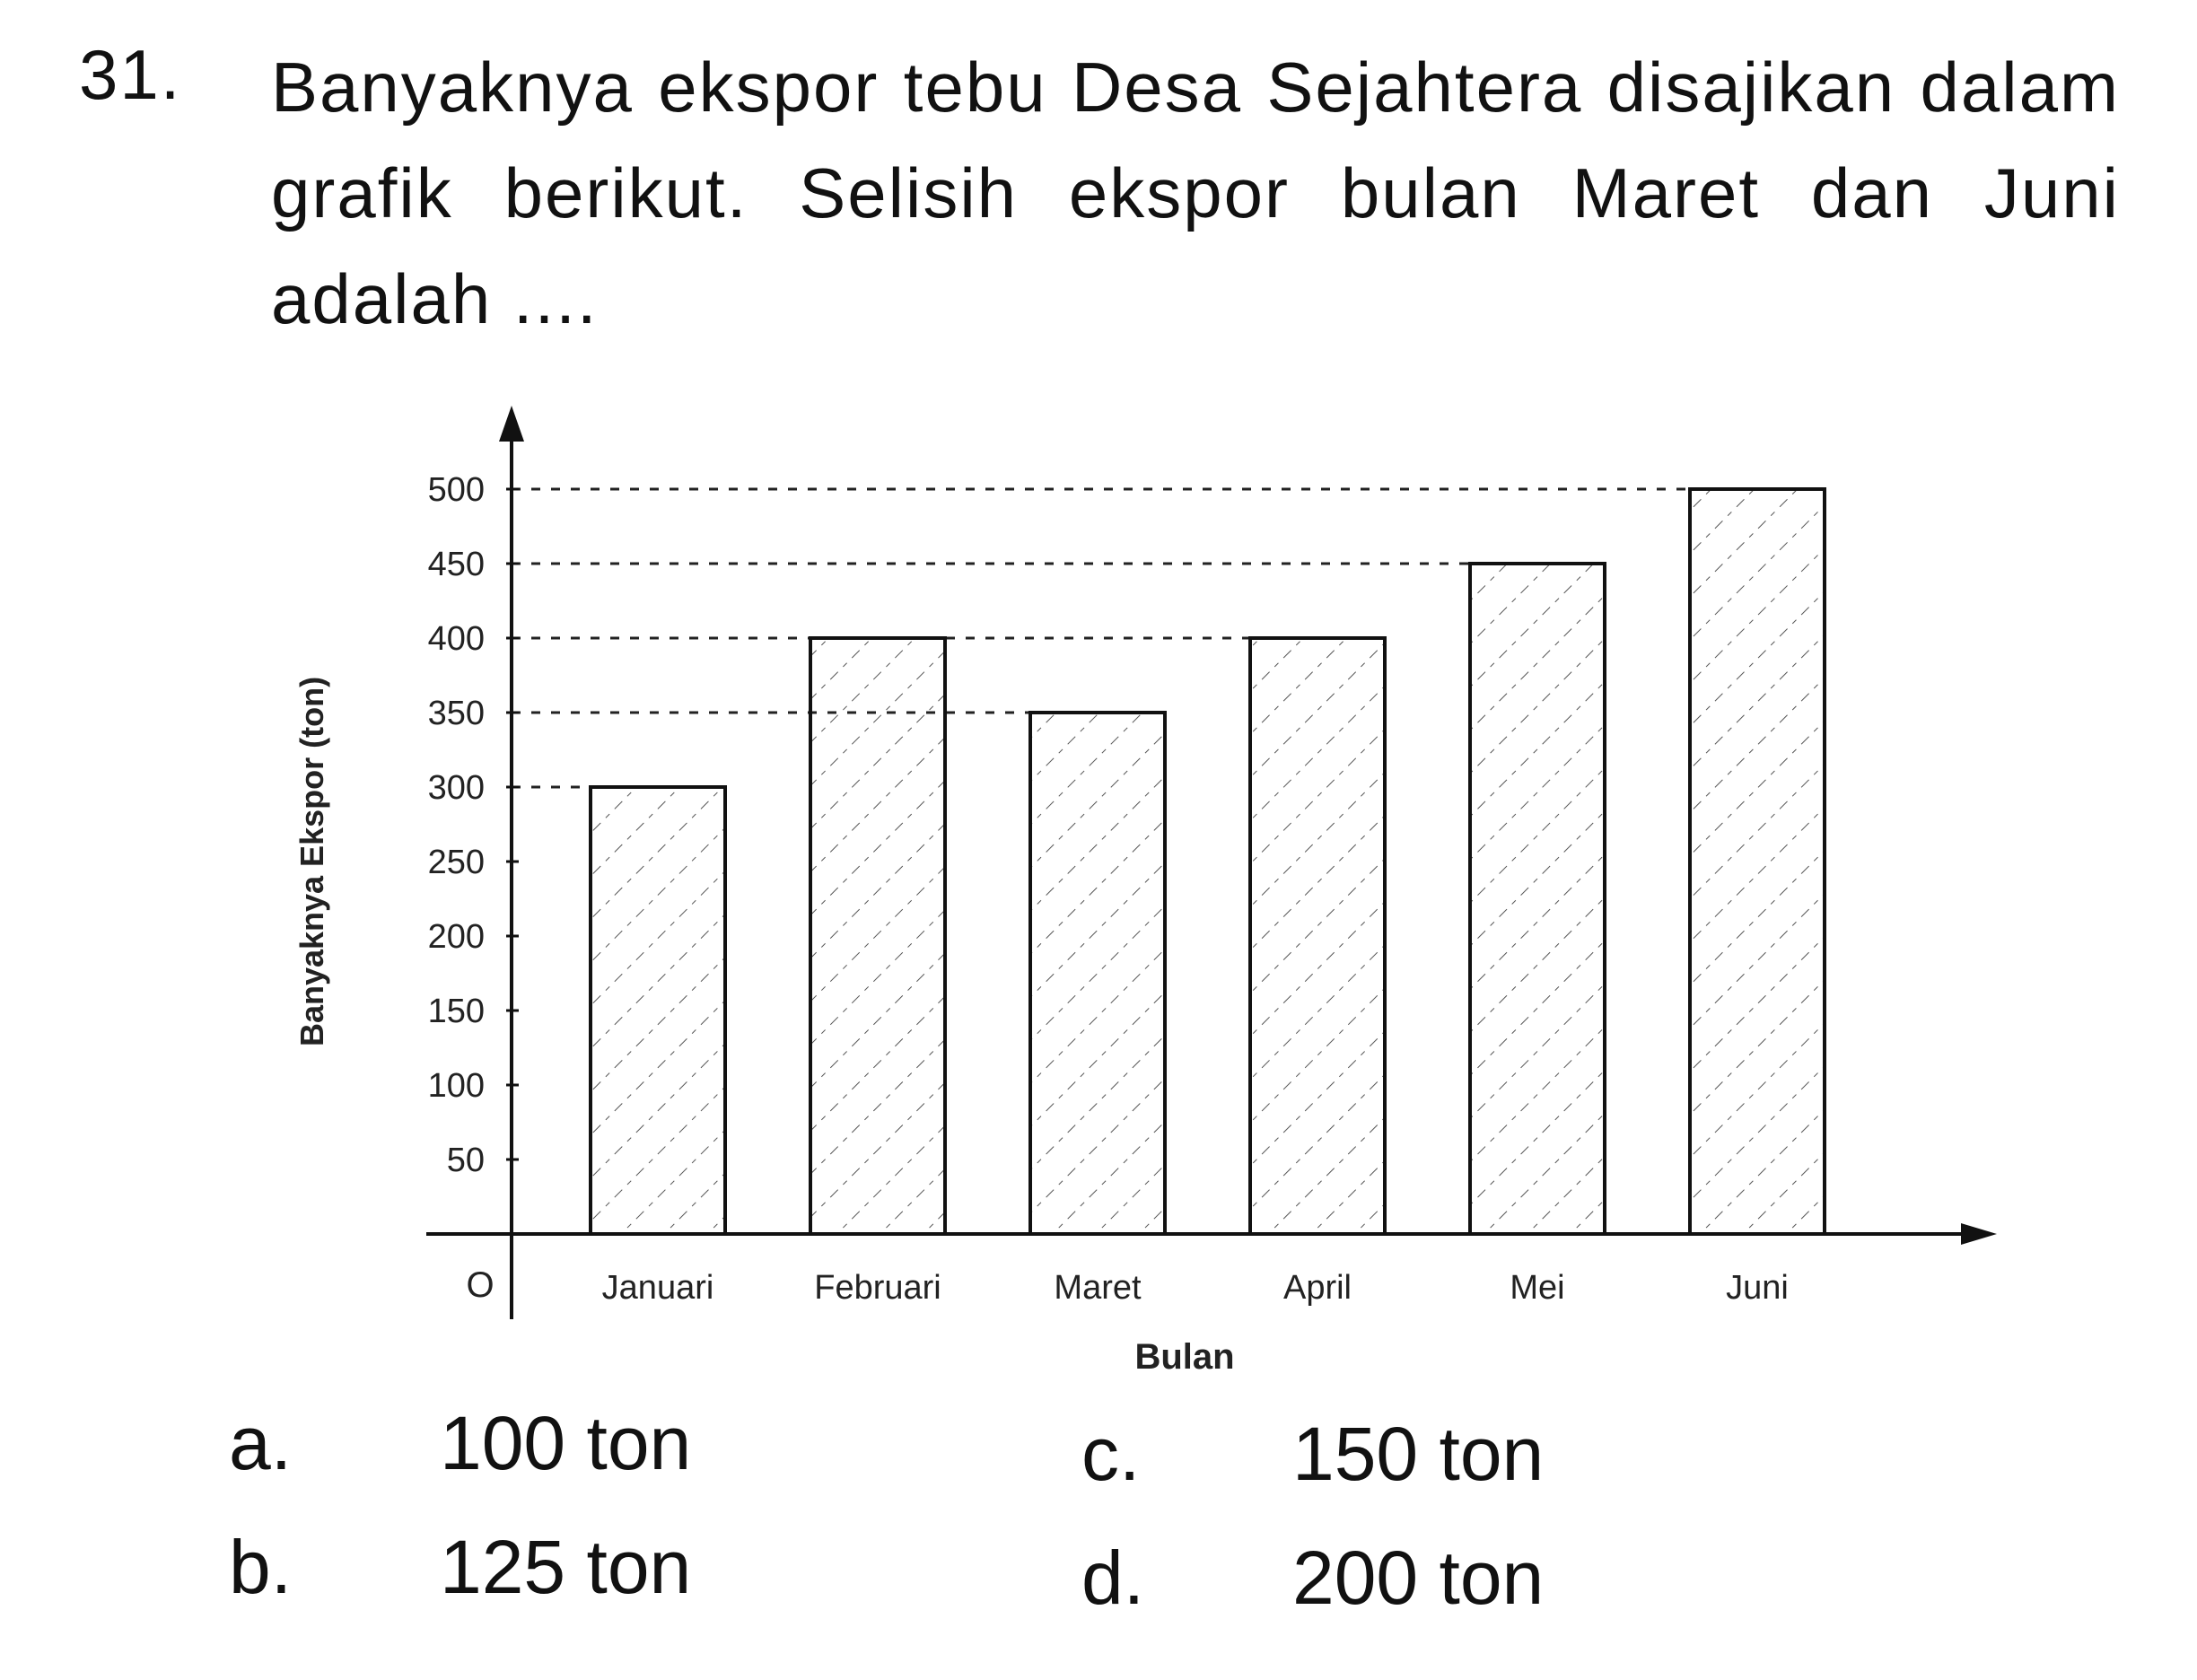 The height and width of the screenshot is (1680, 2197). Describe the element at coordinates (261, 1443) in the screenshot. I see `option-a-letter: a.` at that location.